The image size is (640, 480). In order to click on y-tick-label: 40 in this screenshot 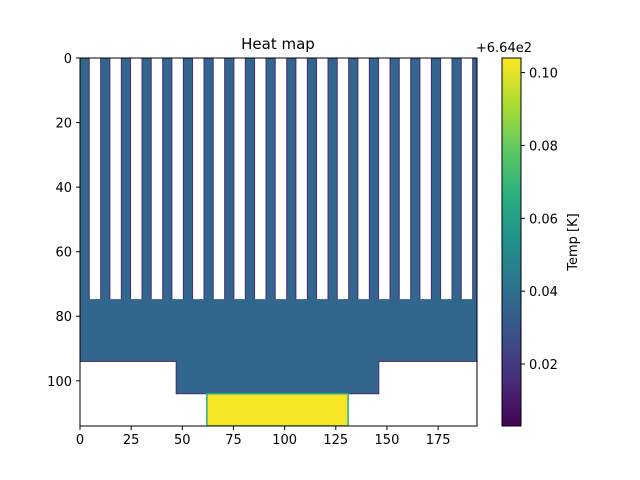, I will do `click(63, 188)`.